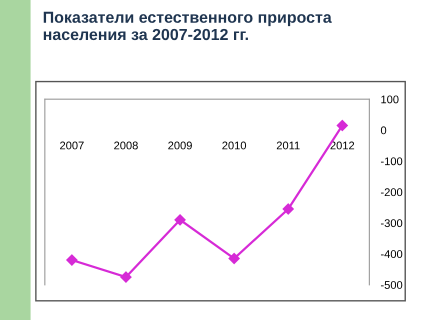  I want to click on x-tick-label: 2007, so click(72, 146).